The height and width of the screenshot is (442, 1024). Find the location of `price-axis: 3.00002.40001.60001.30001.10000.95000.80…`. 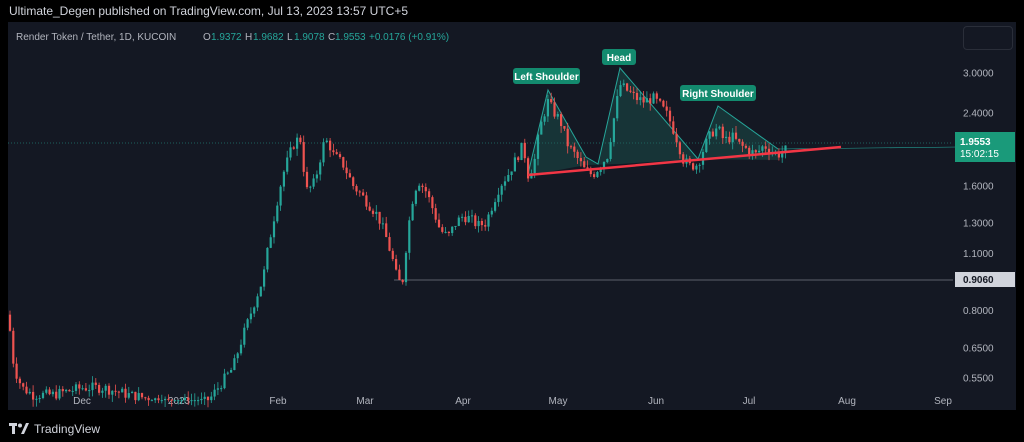

price-axis: 3.00002.40001.60001.30001.10000.95000.80… is located at coordinates (978, 226).